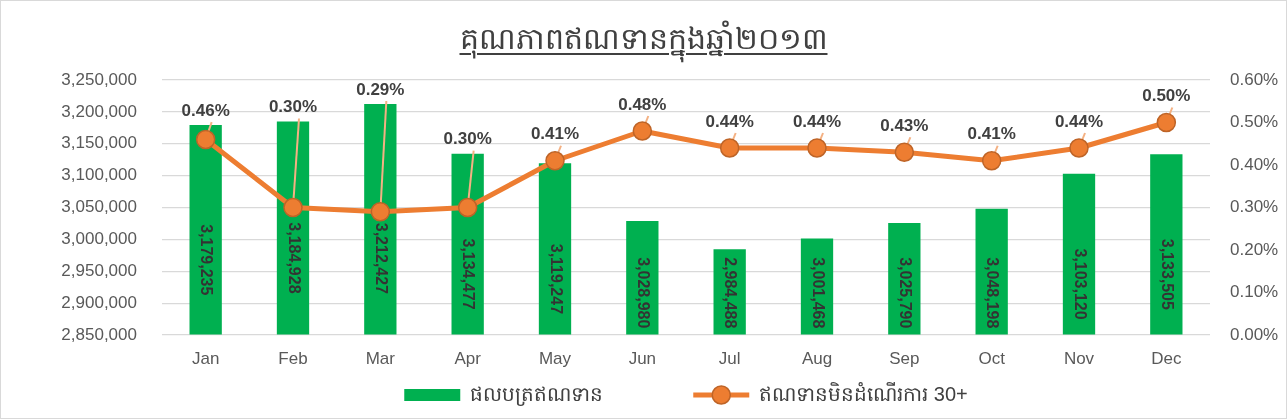 This screenshot has height=419, width=1287. I want to click on data-label: 3,119,247, so click(556, 279).